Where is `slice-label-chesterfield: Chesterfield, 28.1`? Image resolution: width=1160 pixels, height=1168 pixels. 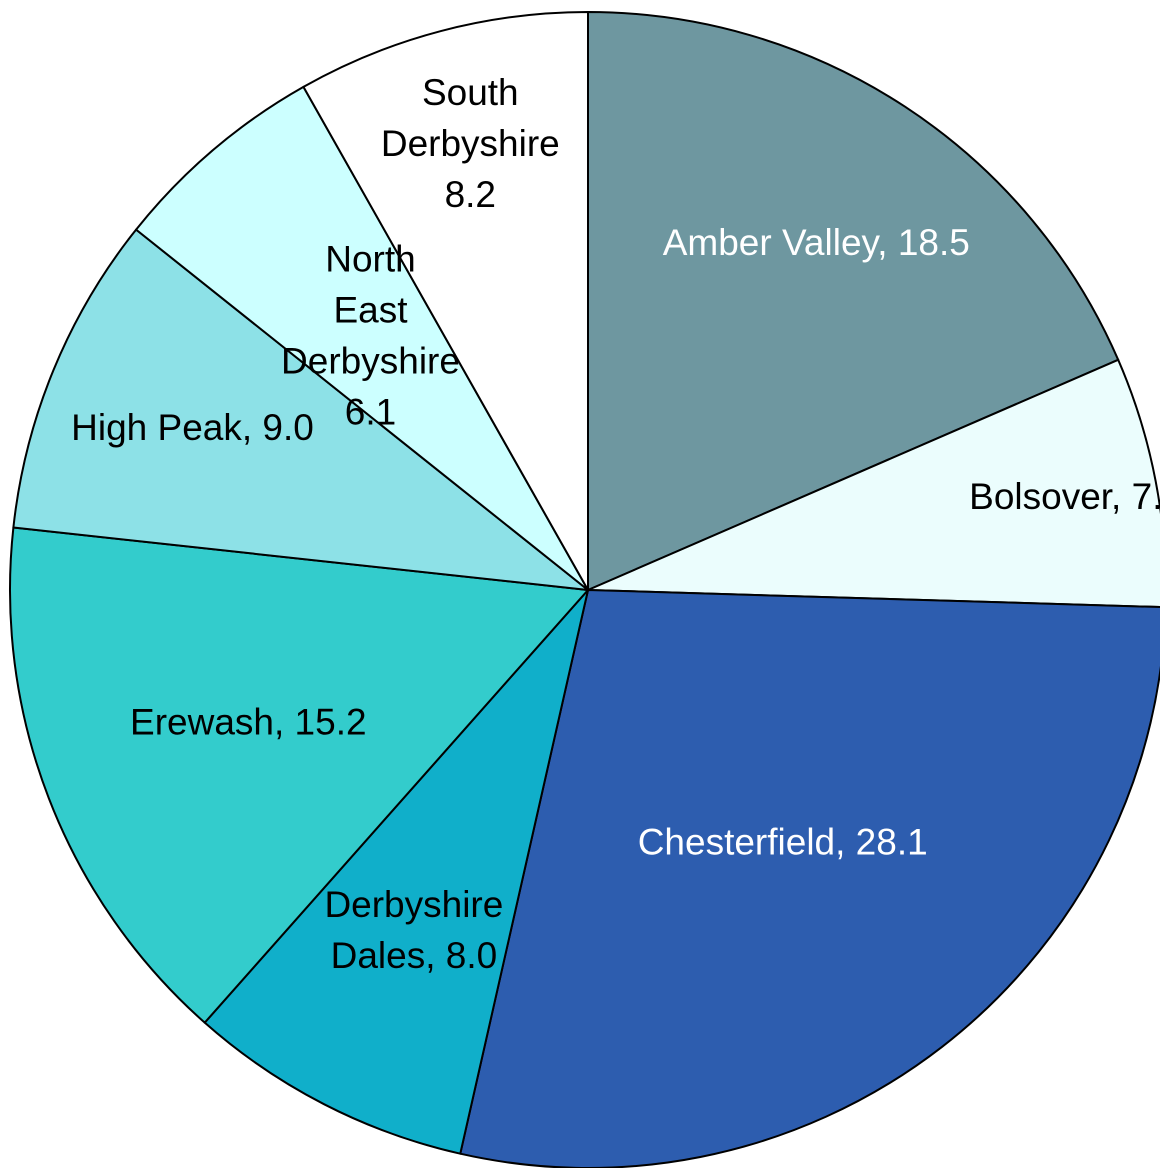 slice-label-chesterfield: Chesterfield, 28.1 is located at coordinates (783, 841).